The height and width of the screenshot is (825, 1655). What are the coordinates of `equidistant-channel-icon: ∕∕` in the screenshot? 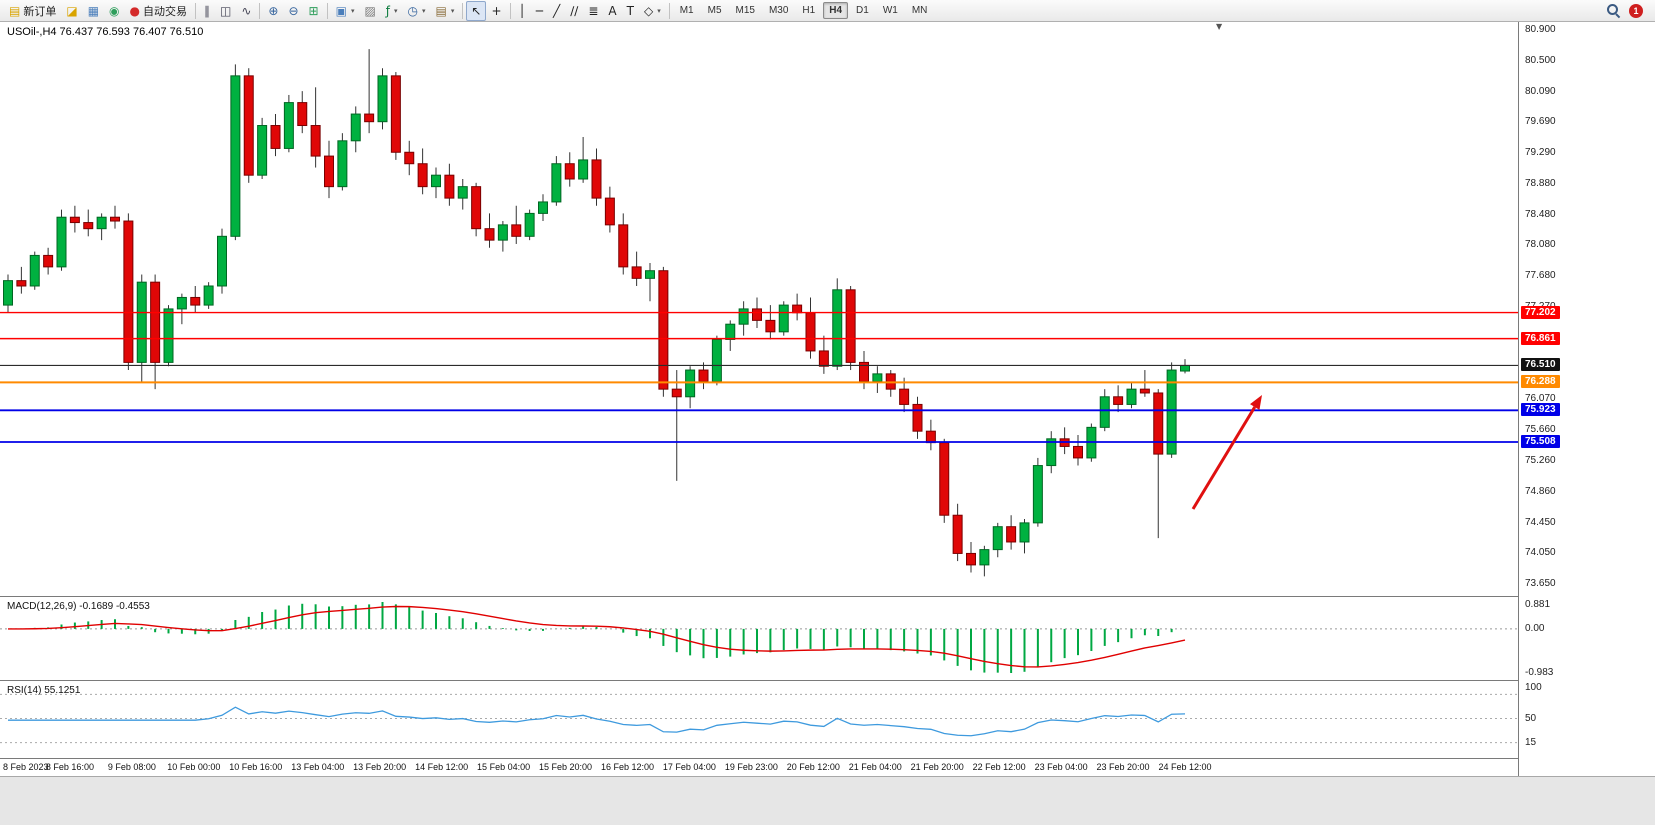 It's located at (574, 11).